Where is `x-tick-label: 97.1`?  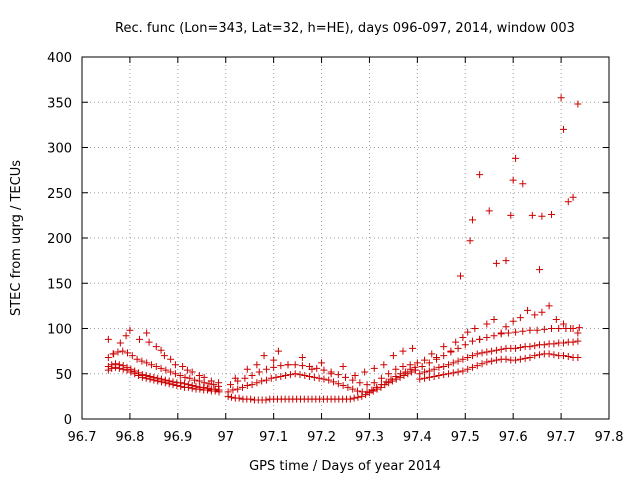 x-tick-label: 97.1 is located at coordinates (273, 437).